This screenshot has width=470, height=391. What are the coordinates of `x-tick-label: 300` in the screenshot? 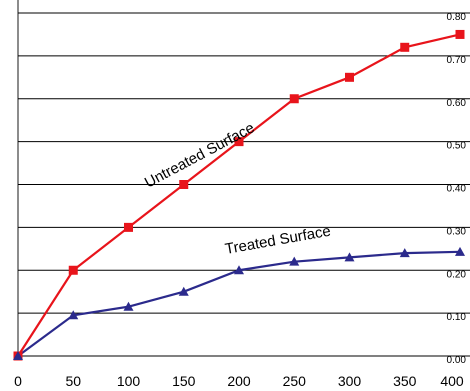 It's located at (350, 381).